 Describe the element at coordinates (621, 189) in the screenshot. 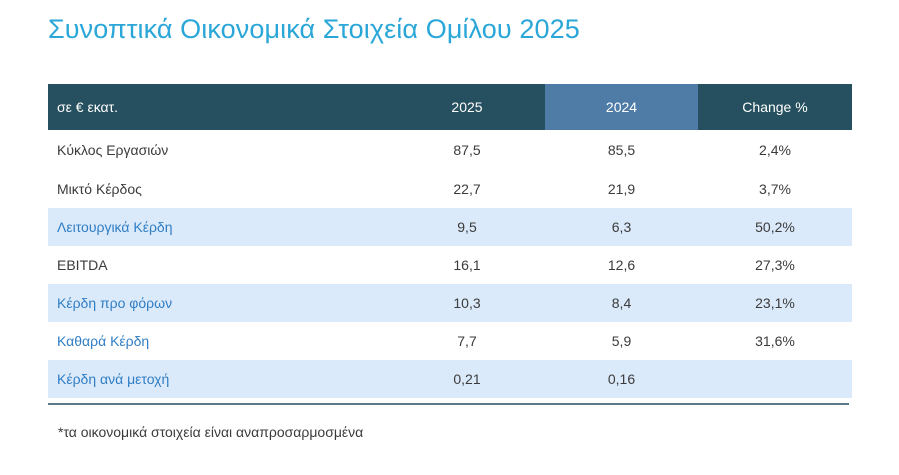

I see `value-2024: 21,9` at that location.